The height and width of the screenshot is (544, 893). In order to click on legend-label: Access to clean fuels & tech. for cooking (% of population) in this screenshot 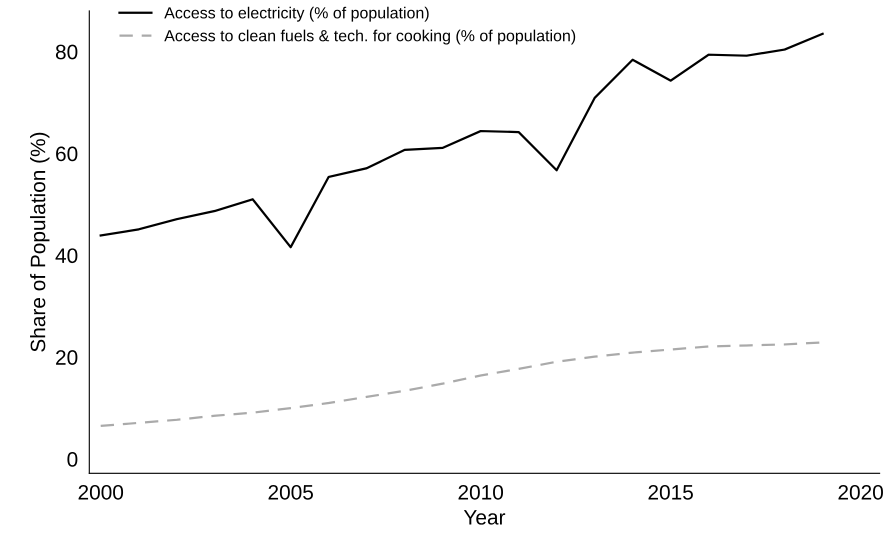, I will do `click(370, 37)`.